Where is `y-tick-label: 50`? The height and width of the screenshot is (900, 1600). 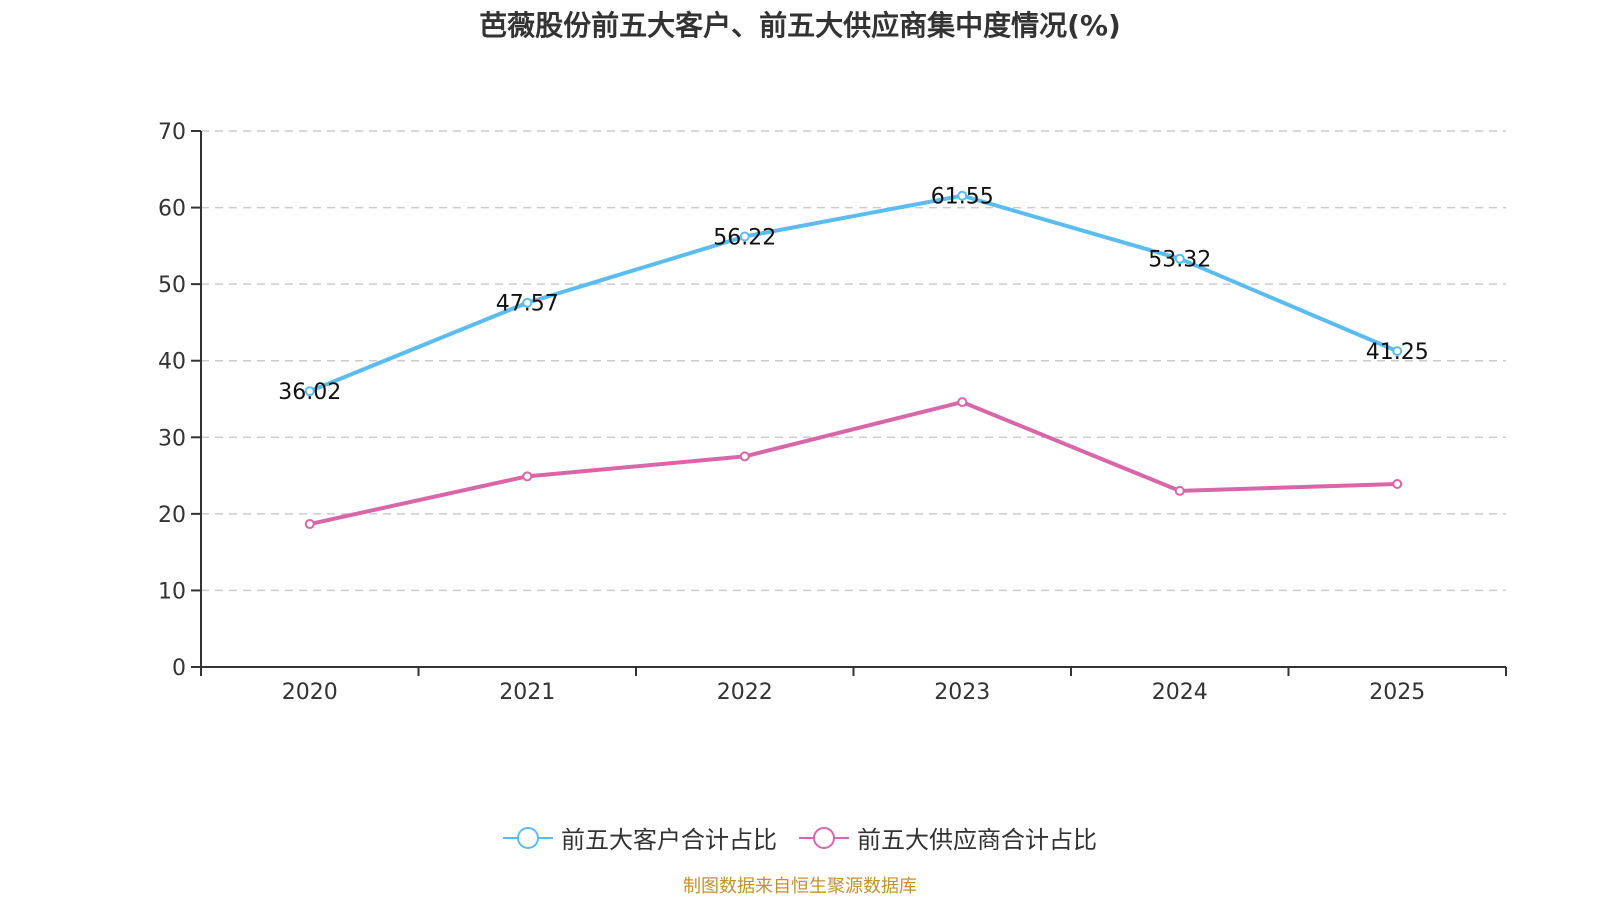 y-tick-label: 50 is located at coordinates (172, 285).